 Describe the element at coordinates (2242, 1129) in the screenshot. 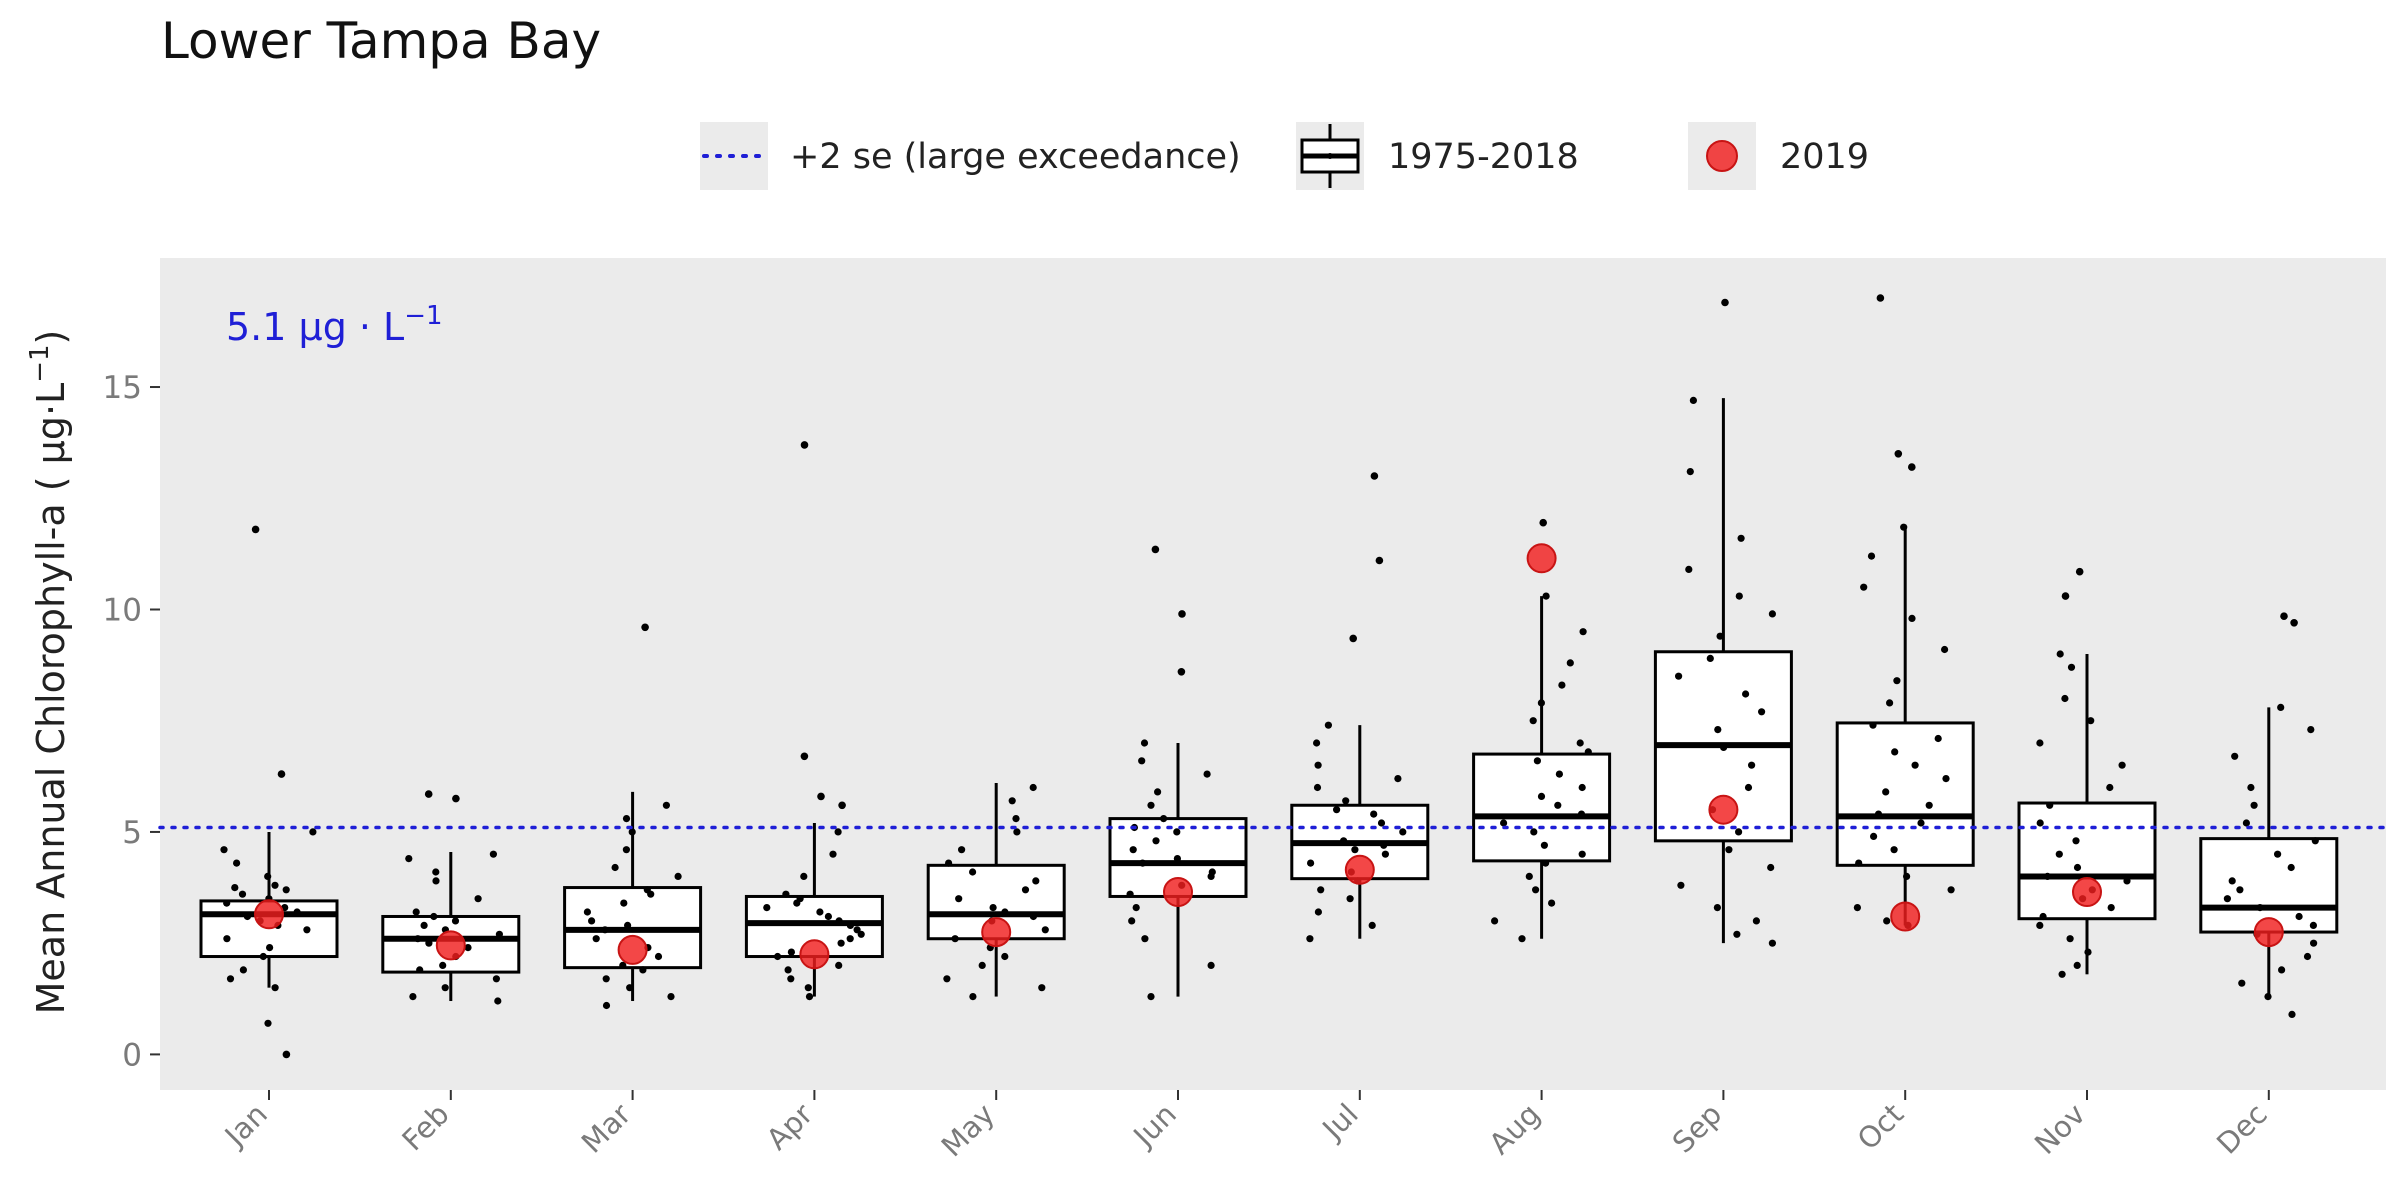

I see `x-tick-label: Dec` at that location.